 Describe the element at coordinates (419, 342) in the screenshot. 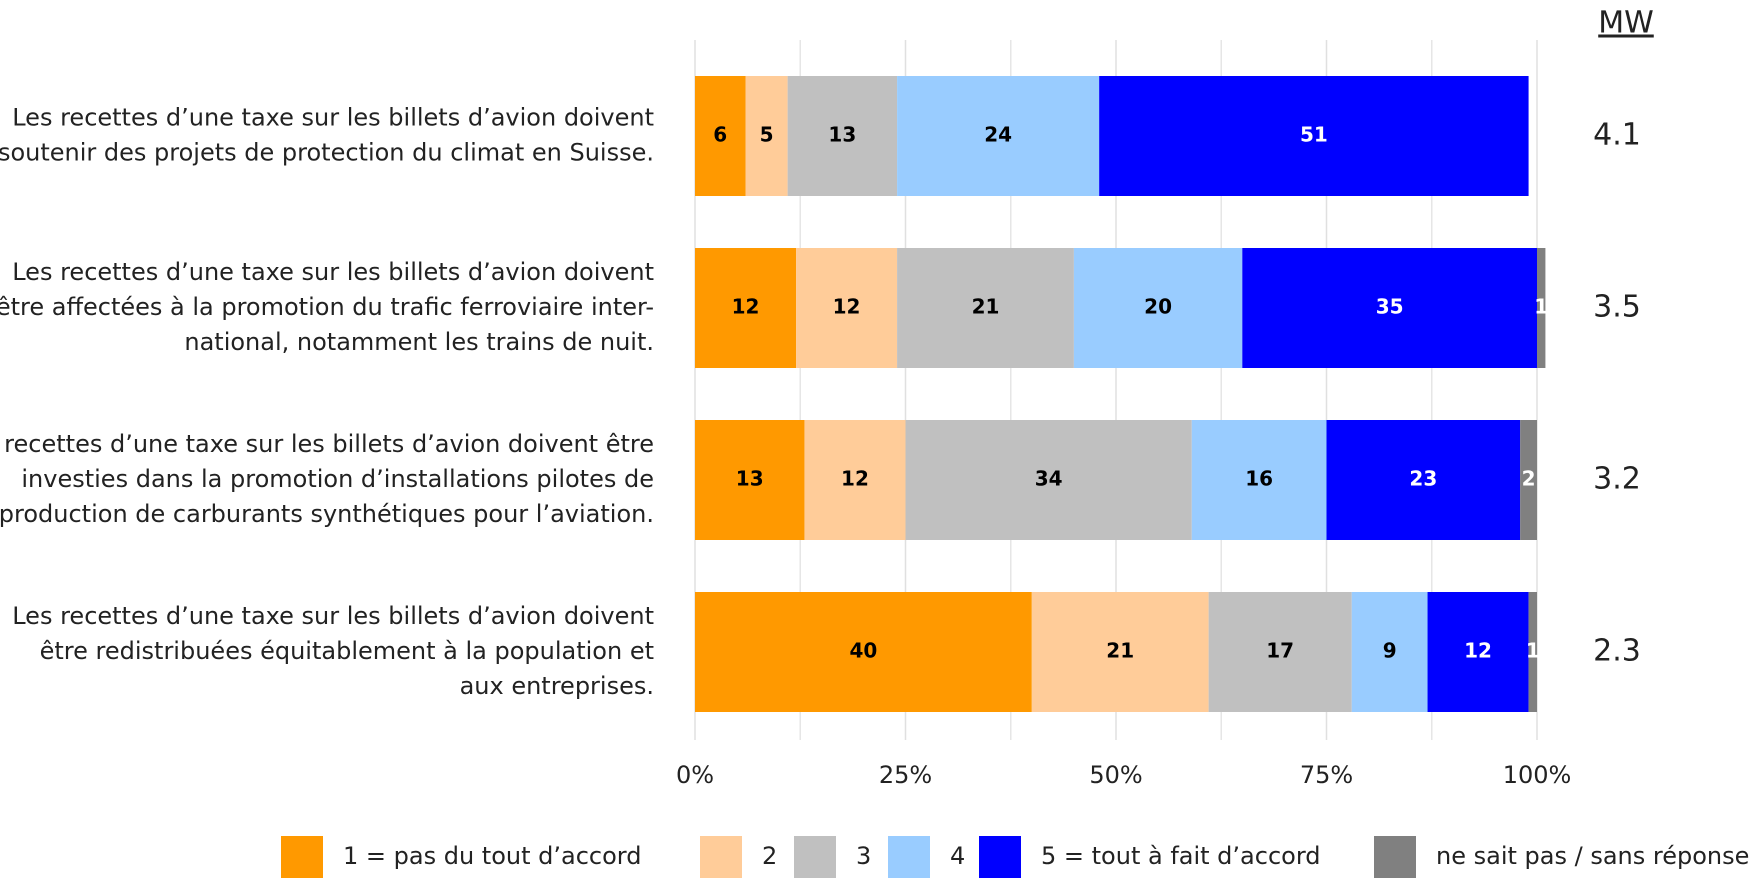

I see `category-label: national, notamment les trains de nuit.` at that location.